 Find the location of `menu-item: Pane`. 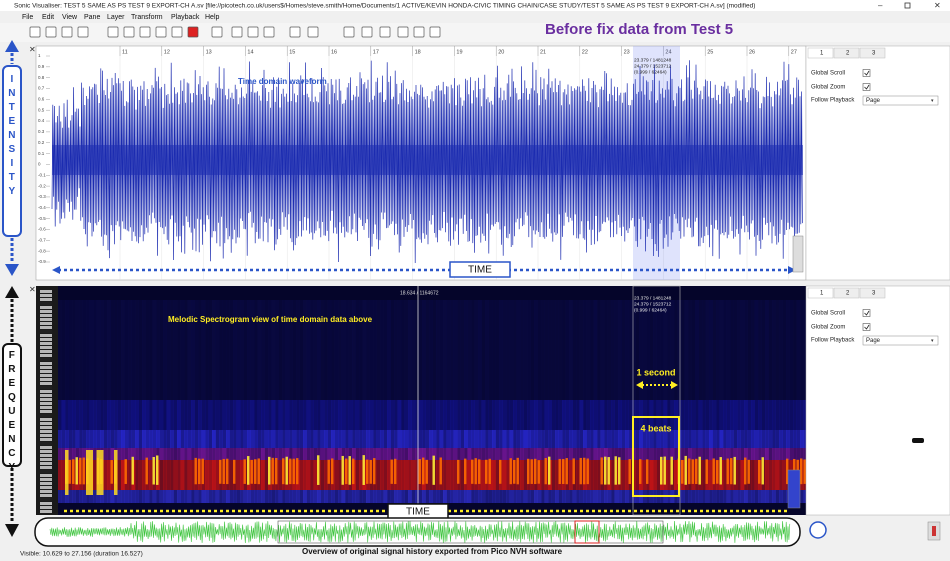

menu-item: Pane is located at coordinates (92, 17).